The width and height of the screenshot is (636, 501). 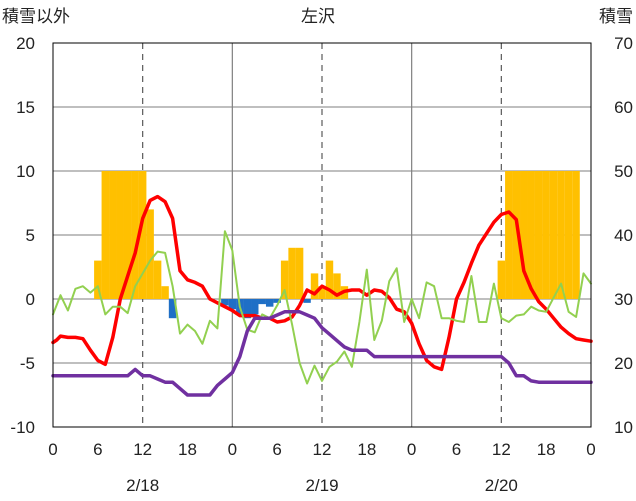 I want to click on snow-depth-line, so click(x=322, y=353).